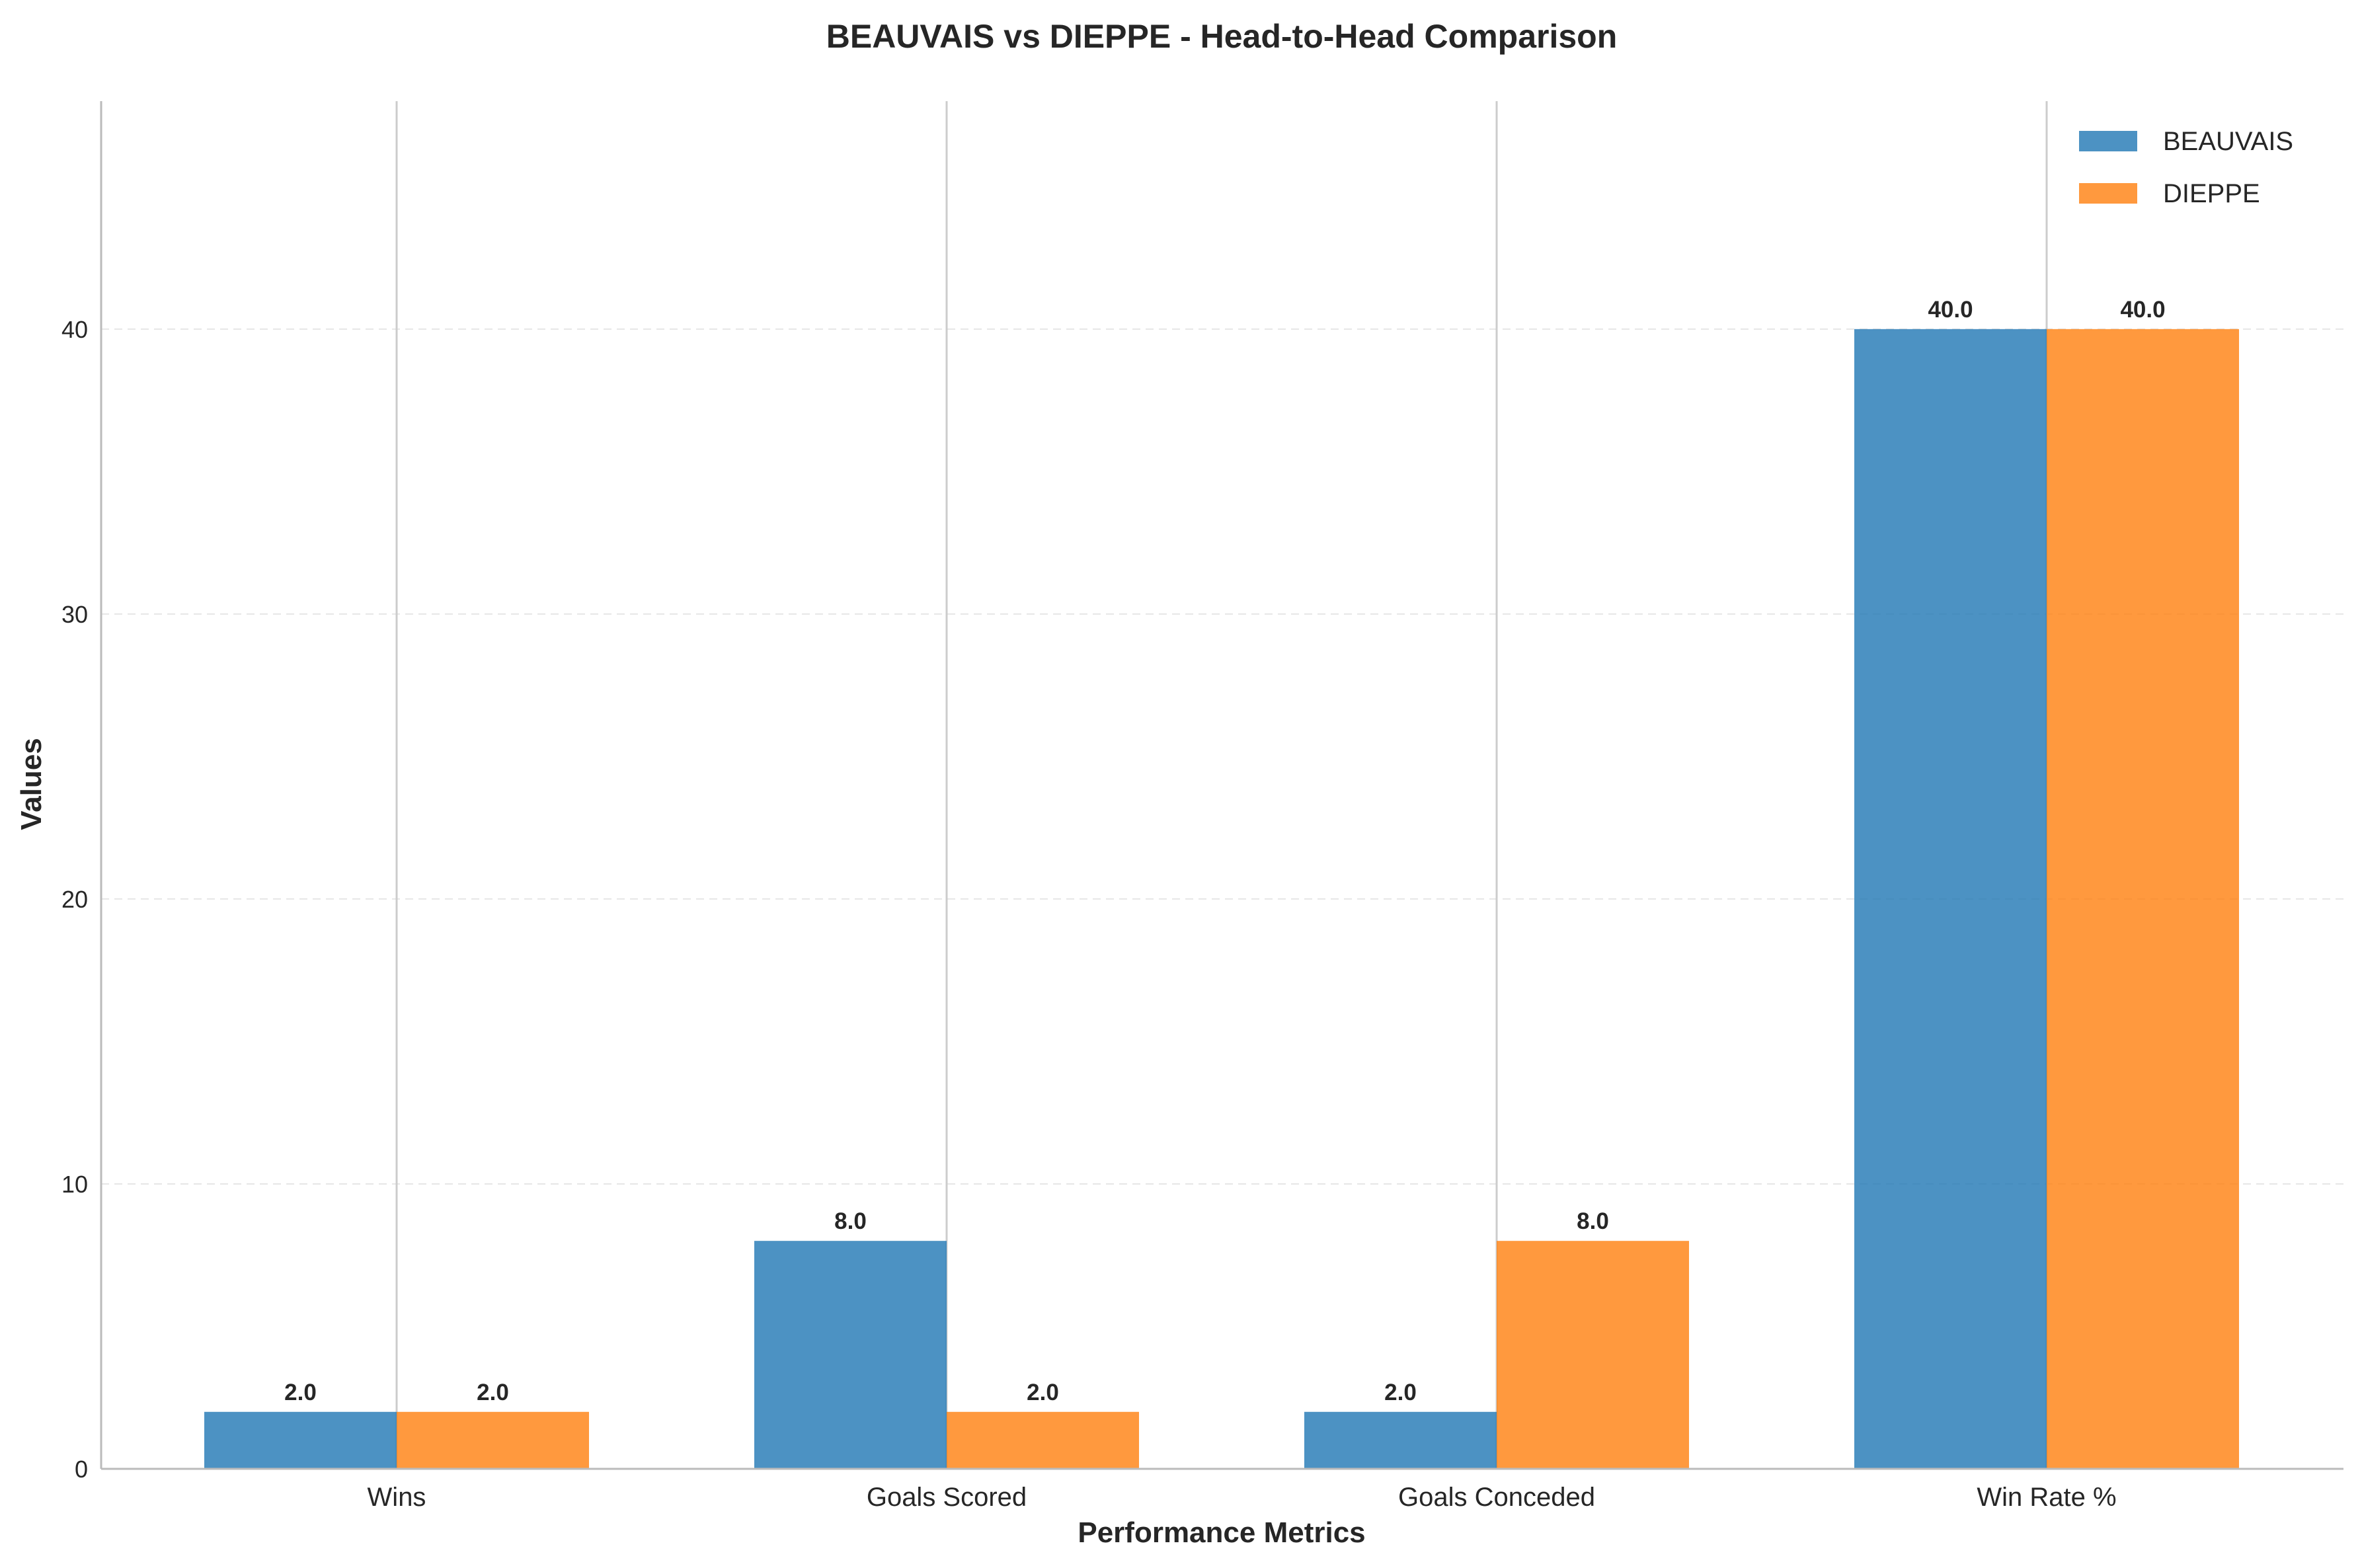  What do you see at coordinates (2211, 193) in the screenshot?
I see `legend-label: DIEPPE` at bounding box center [2211, 193].